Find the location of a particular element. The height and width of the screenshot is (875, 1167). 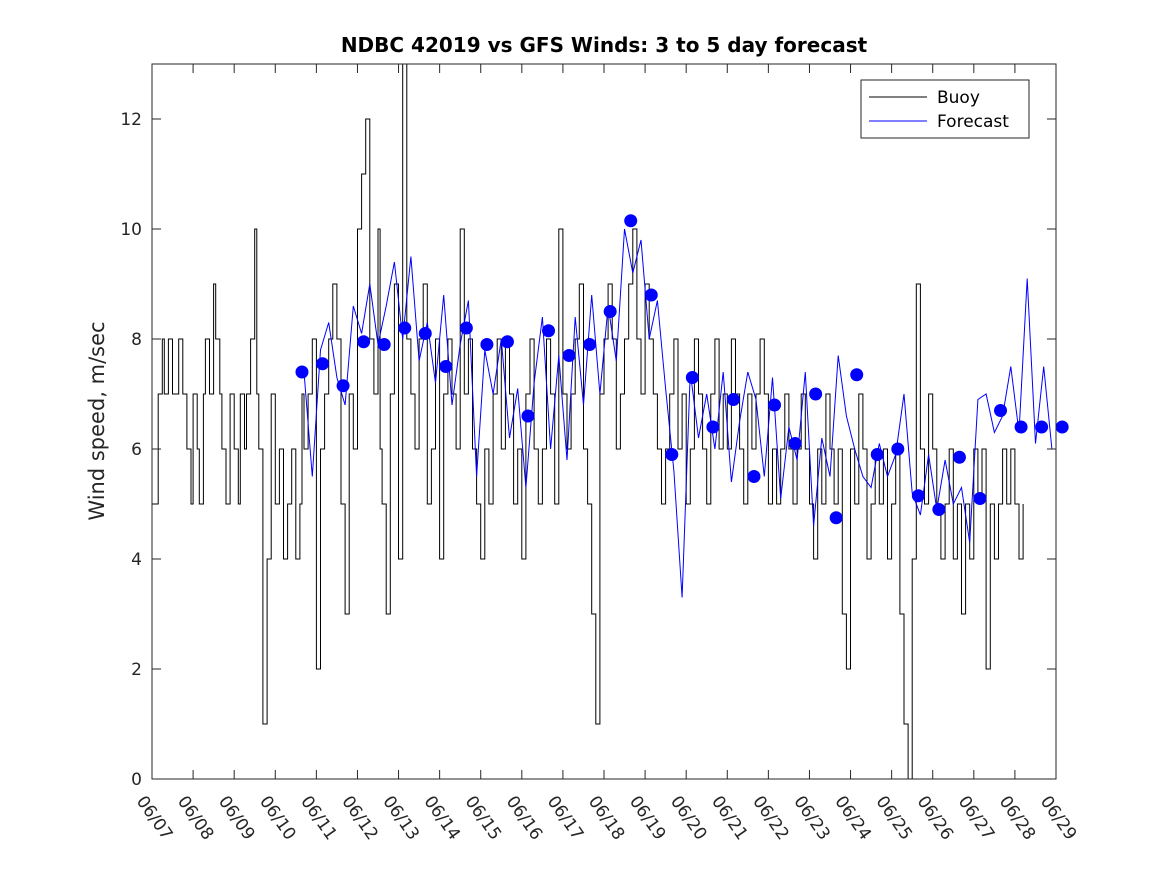

y-axis-label: Wind speed, m/sec is located at coordinates (97, 420).